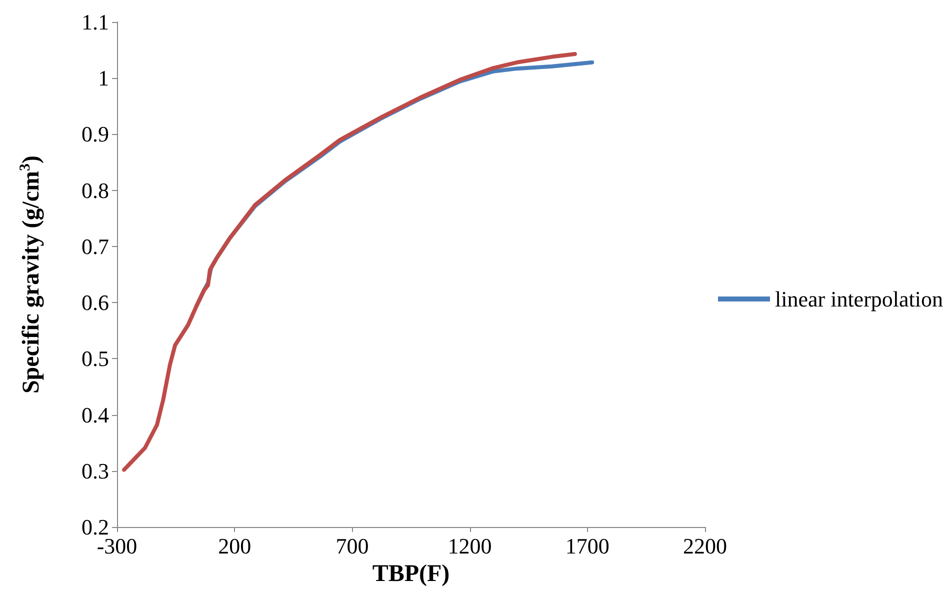 This screenshot has height=598, width=948. I want to click on y-tick-label: 0.7, so click(95, 246).